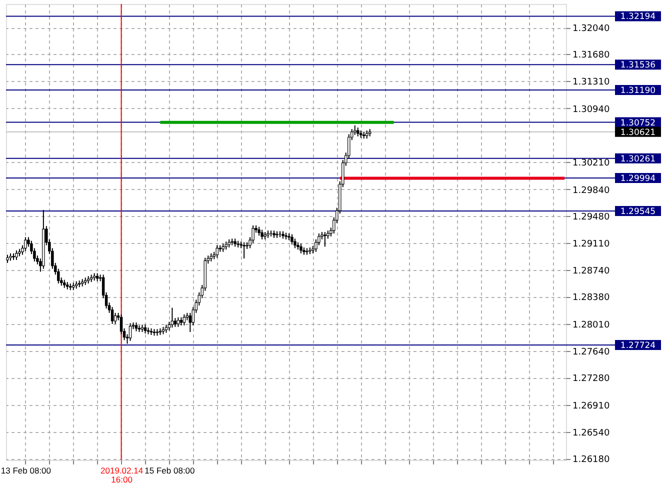 Image resolution: width=665 pixels, height=487 pixels. What do you see at coordinates (638, 65) in the screenshot?
I see `ref-line-label: 1.31536` at bounding box center [638, 65].